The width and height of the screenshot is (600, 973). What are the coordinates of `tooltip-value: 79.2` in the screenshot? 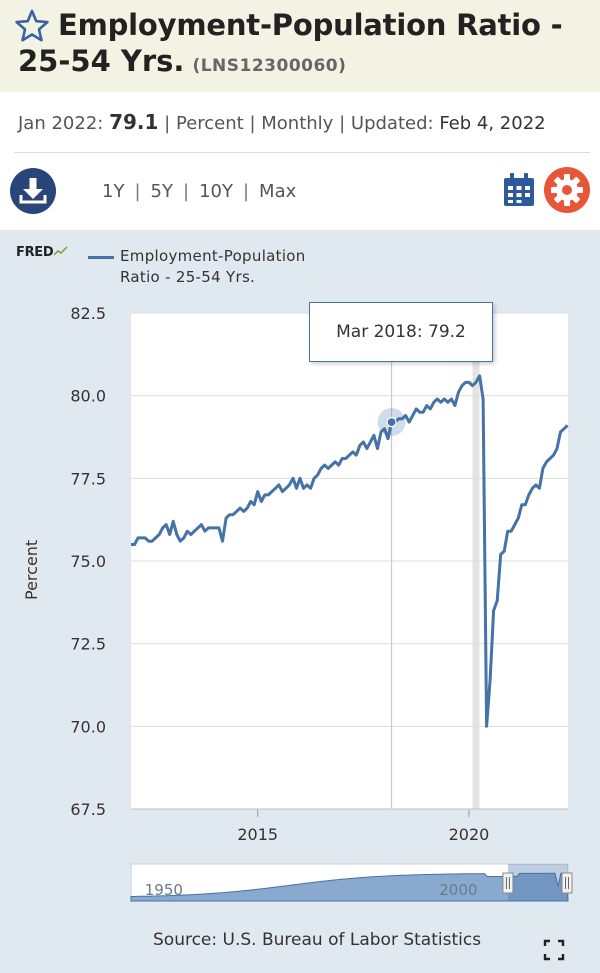 It's located at (447, 332).